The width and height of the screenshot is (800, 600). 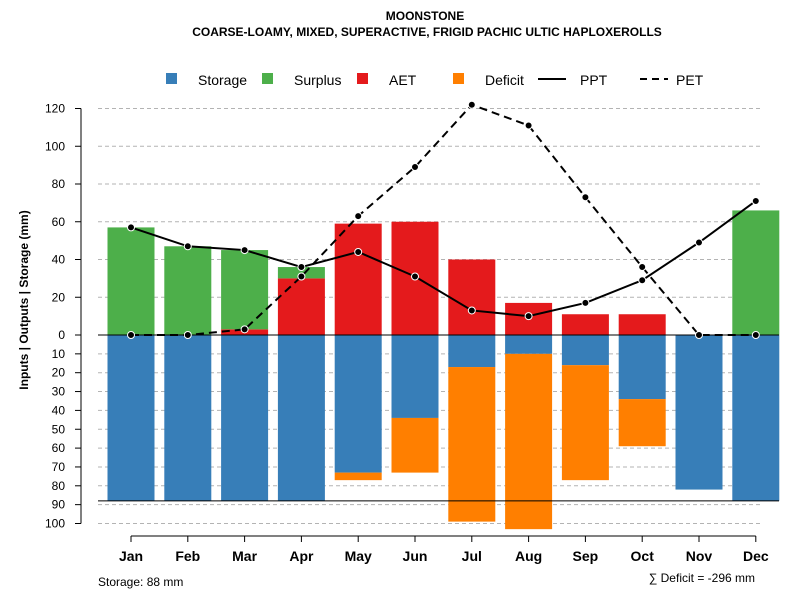 What do you see at coordinates (131, 418) in the screenshot?
I see `storage-bar-jan` at bounding box center [131, 418].